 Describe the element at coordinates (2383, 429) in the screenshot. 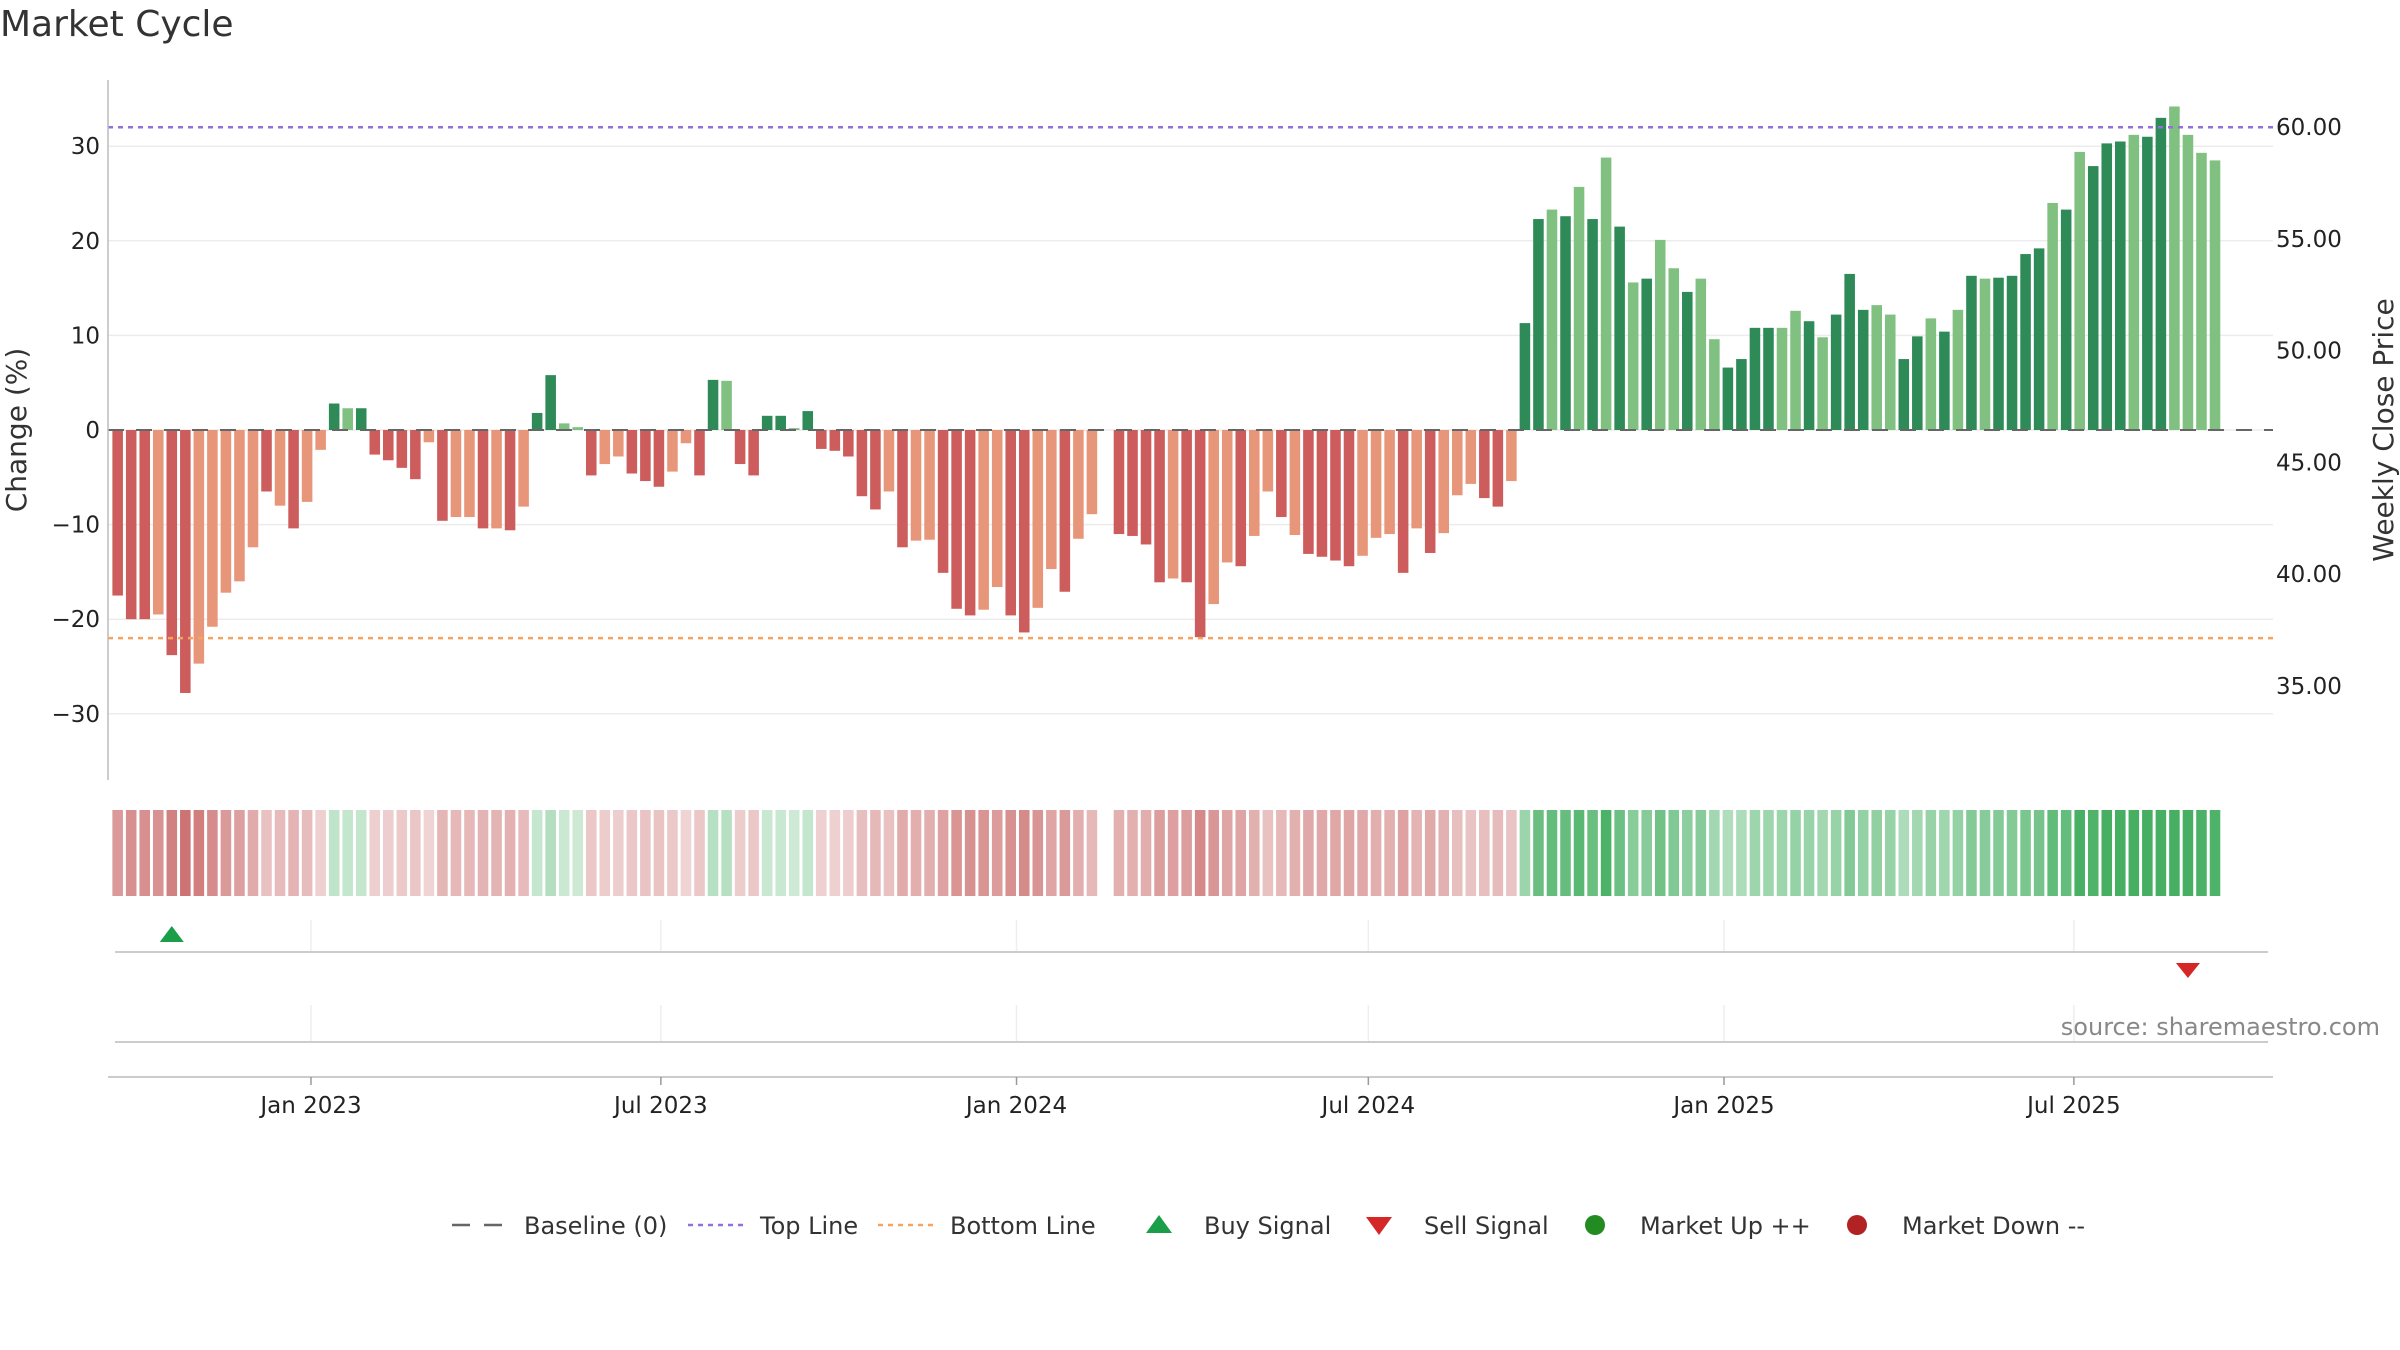

I see `y2-axis-title: Weekly Close Price` at that location.